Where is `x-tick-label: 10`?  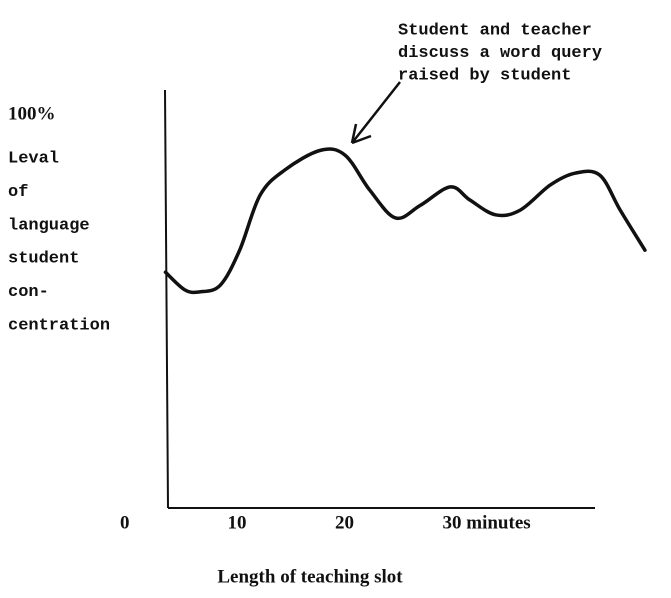 x-tick-label: 10 is located at coordinates (237, 522).